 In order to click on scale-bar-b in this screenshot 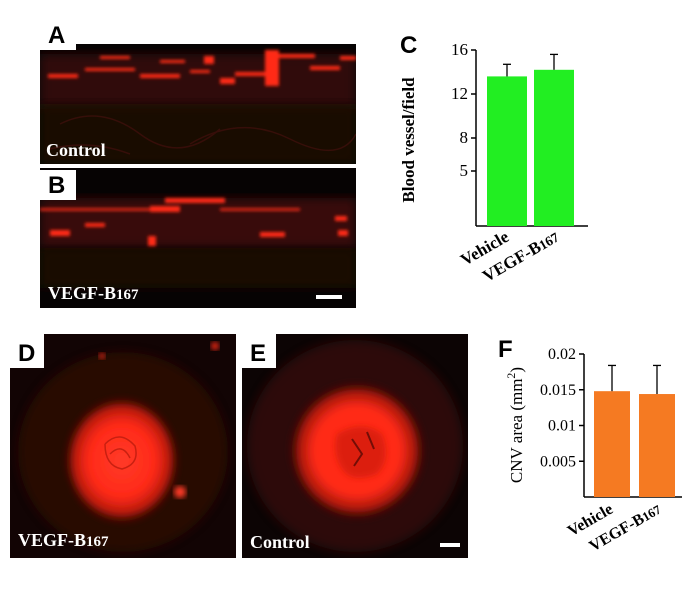, I will do `click(329, 297)`.